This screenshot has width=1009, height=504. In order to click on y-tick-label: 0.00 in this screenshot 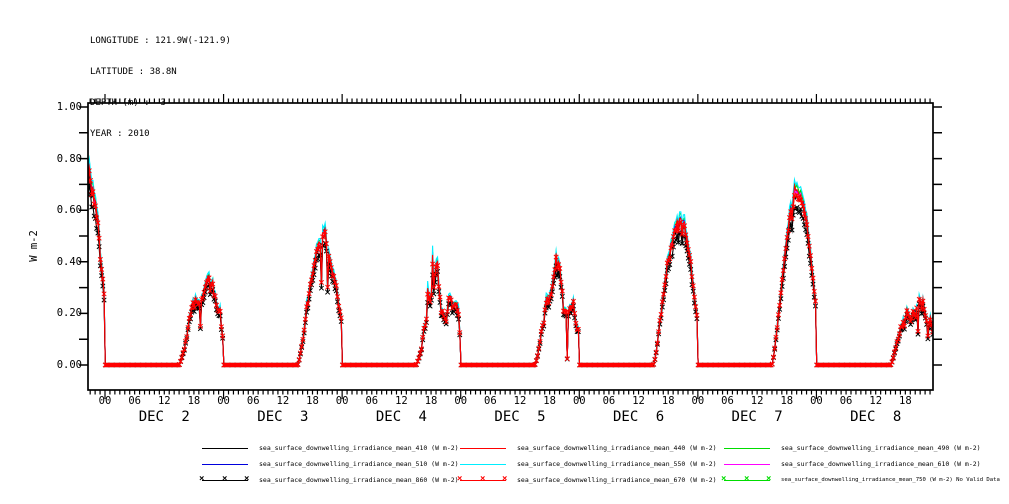, I will do `click(69, 365)`.